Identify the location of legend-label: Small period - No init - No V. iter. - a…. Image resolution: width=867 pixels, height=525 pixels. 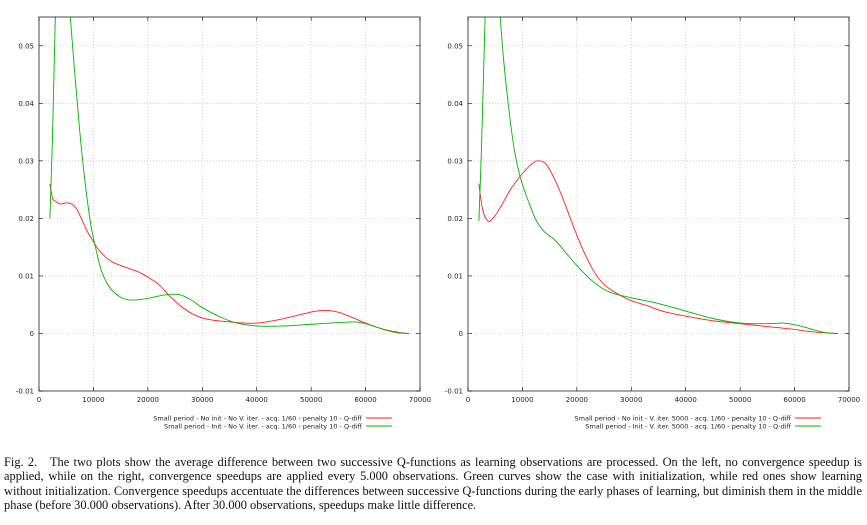
(257, 418).